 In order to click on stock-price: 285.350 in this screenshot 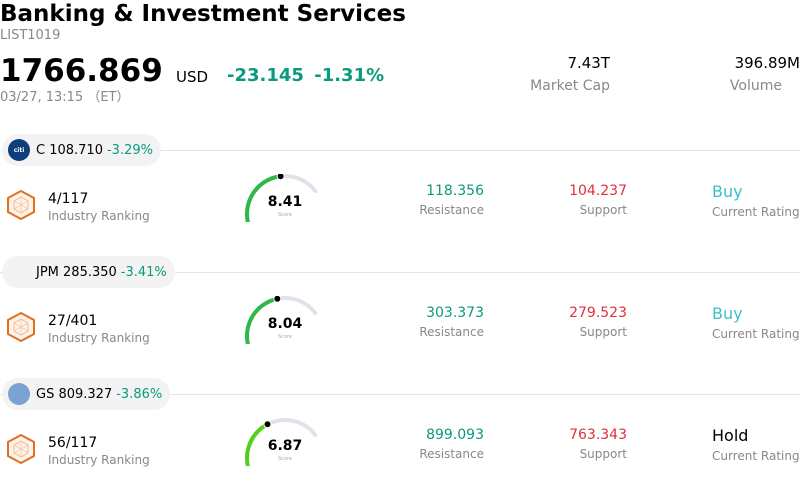, I will do `click(90, 272)`.